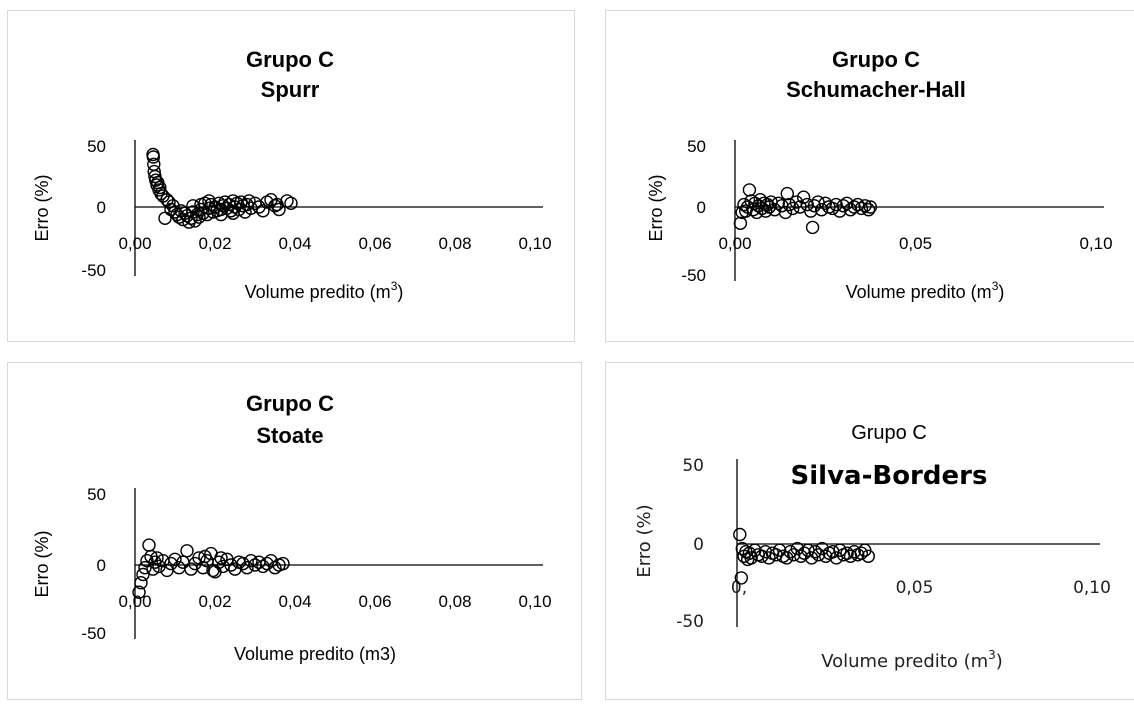  What do you see at coordinates (739, 588) in the screenshot?
I see `x-tick-label: 0,` at bounding box center [739, 588].